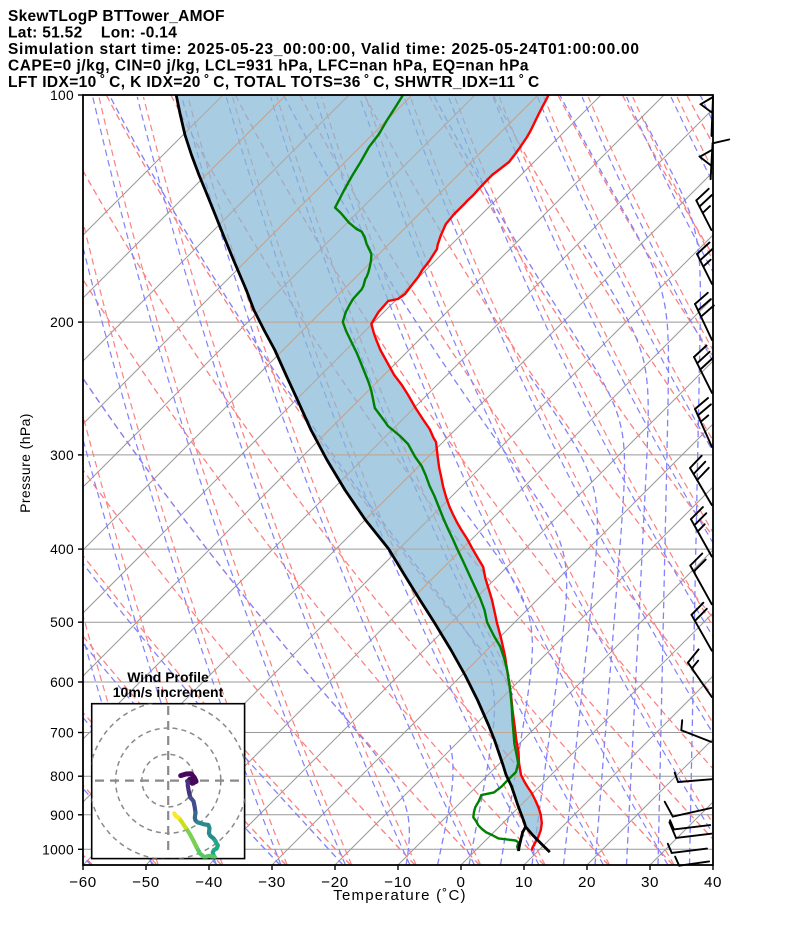 Image resolution: width=794 pixels, height=937 pixels. Describe the element at coordinates (82, 882) in the screenshot. I see `svg-text: −60` at that location.